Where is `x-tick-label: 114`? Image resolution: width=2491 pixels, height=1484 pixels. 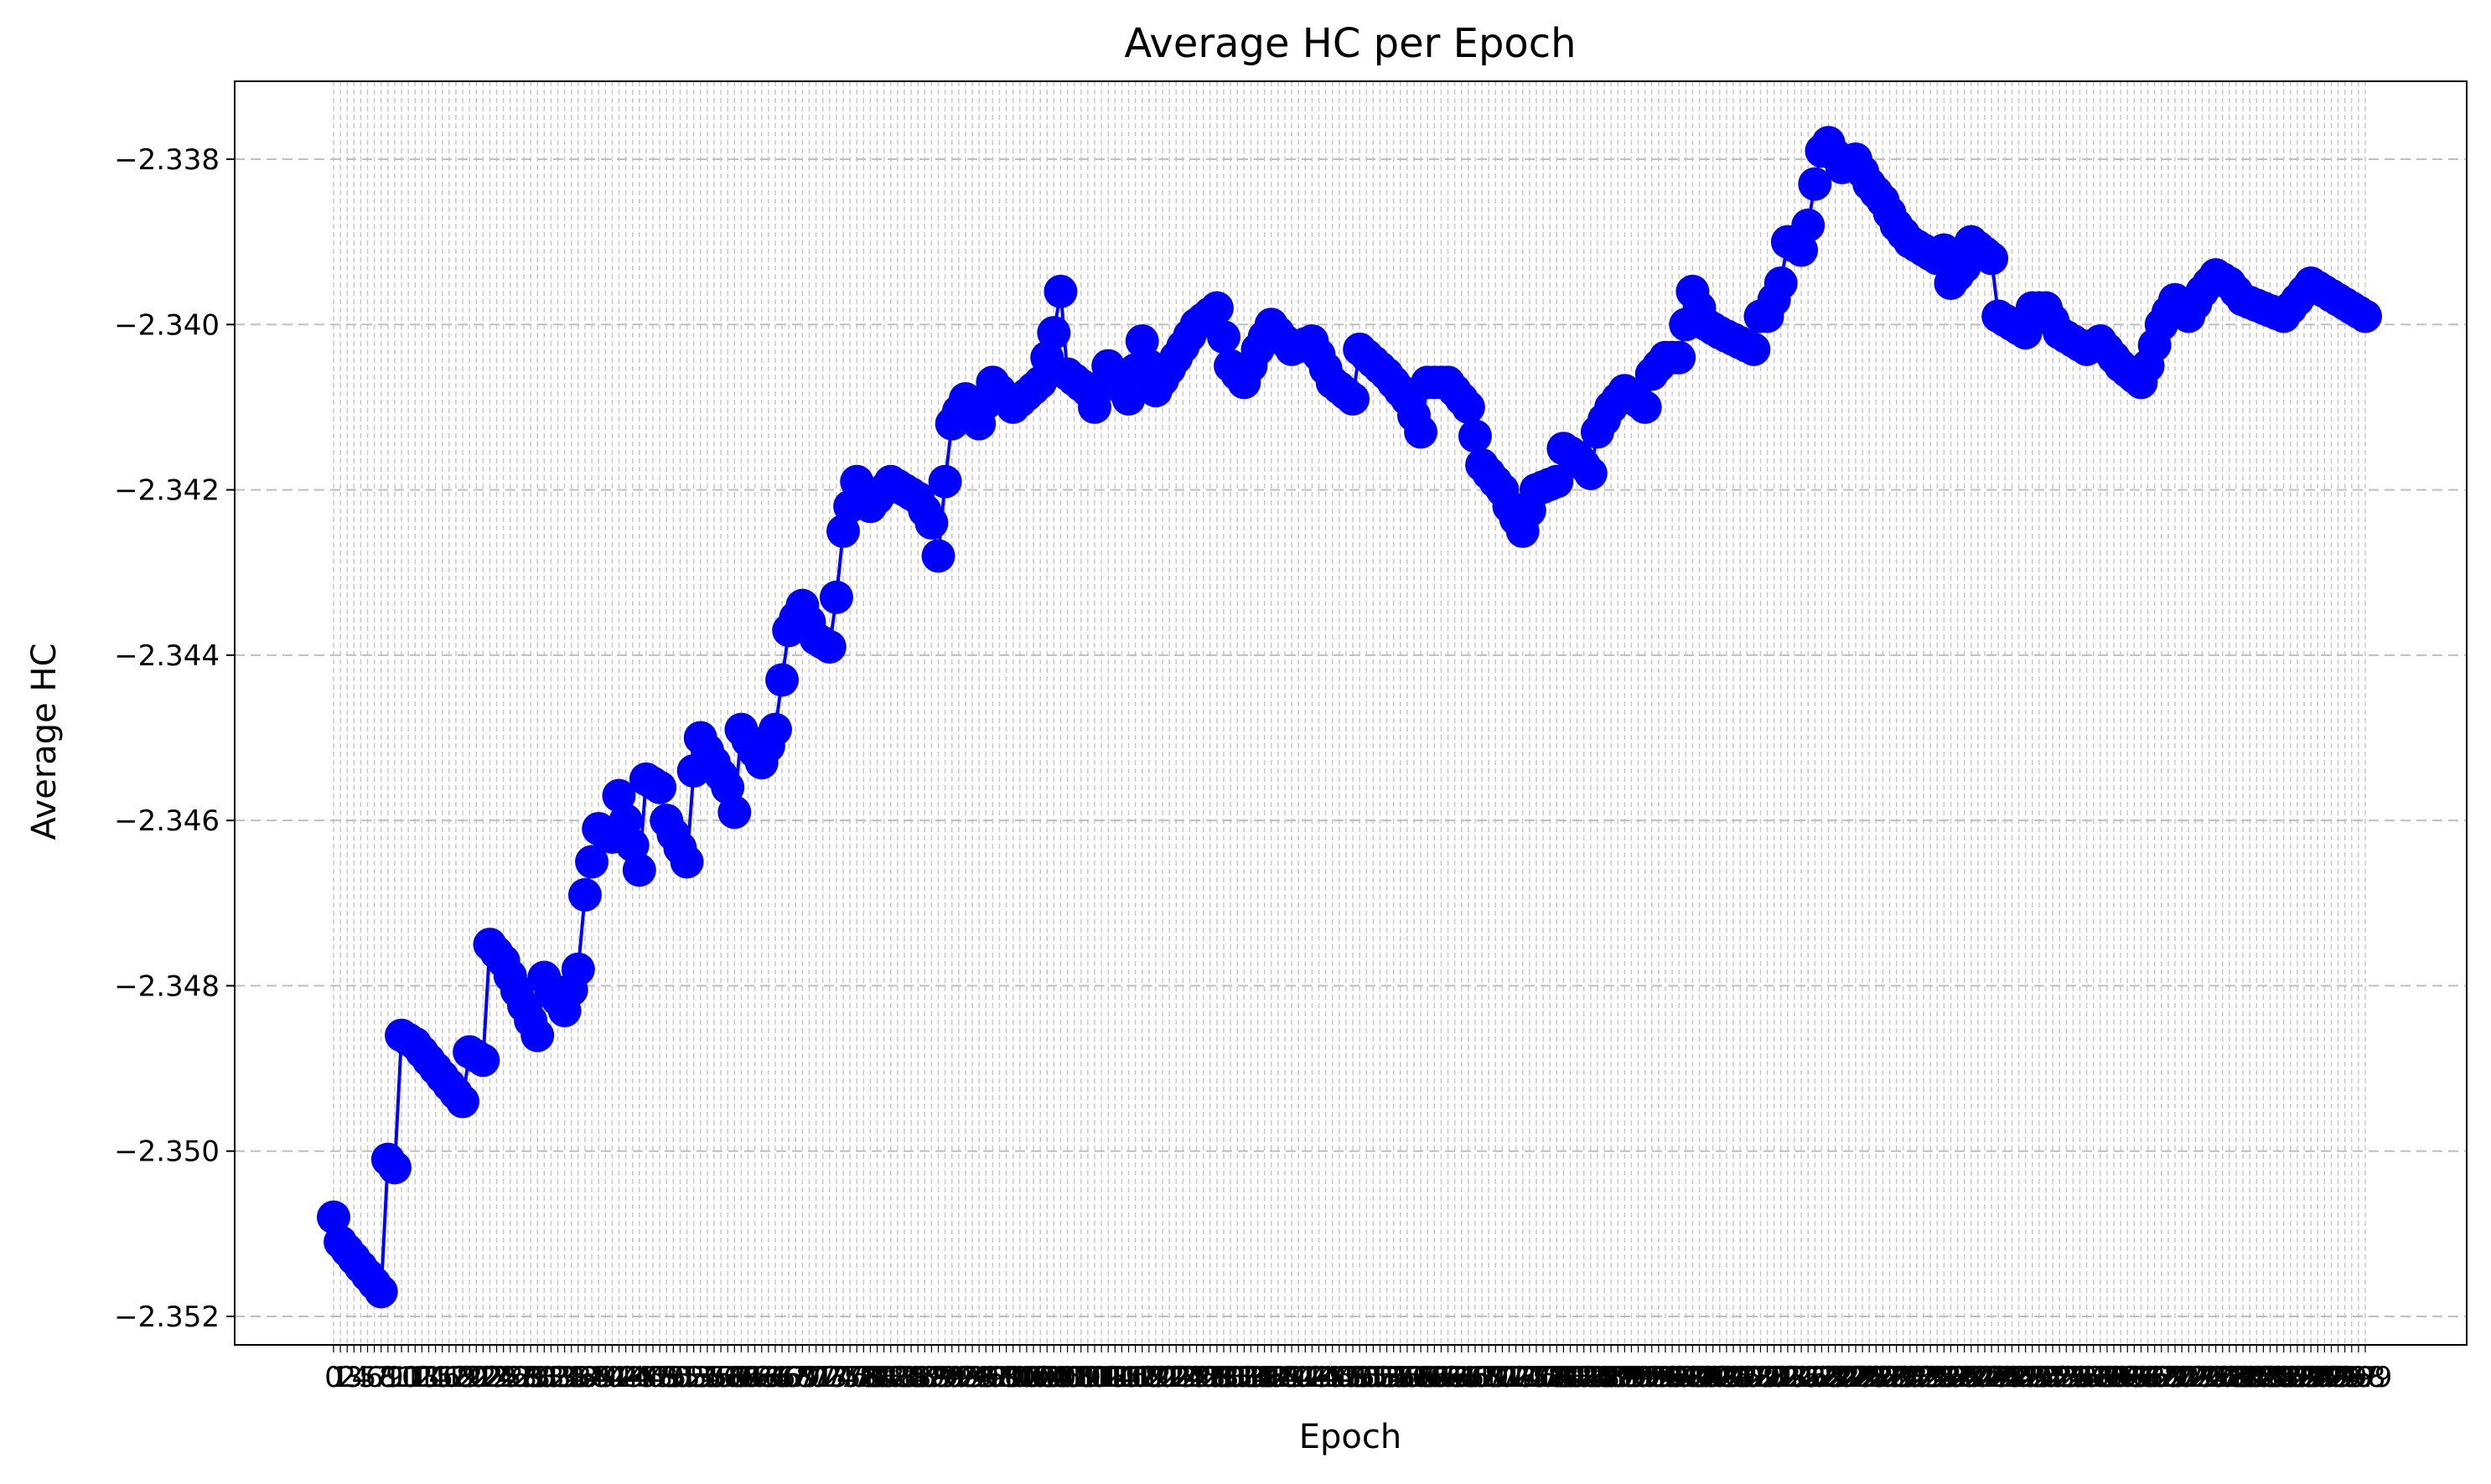 x-tick-label: 114 is located at coordinates (1108, 1377).